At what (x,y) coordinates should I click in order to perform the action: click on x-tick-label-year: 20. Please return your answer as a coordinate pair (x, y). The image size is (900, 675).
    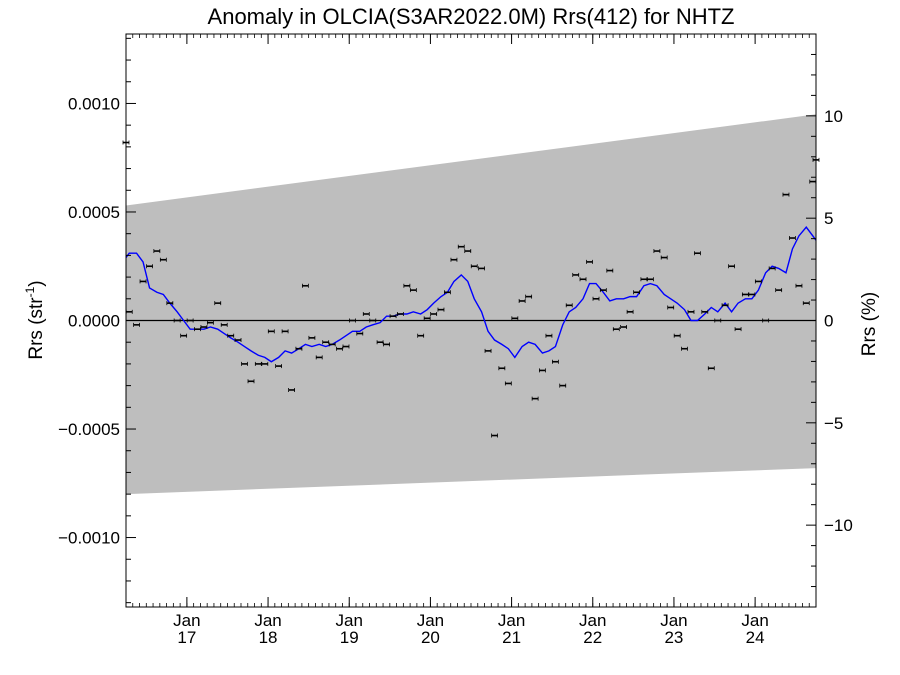
    Looking at the image, I should click on (430, 637).